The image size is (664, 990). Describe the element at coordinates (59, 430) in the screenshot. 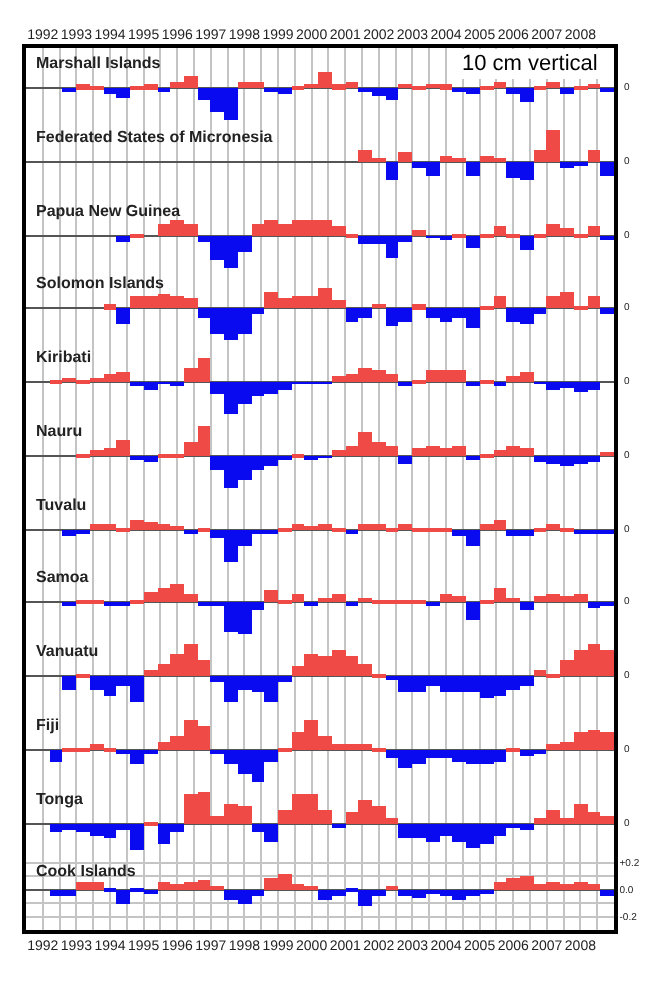

I see `chart-title: Nauru` at that location.